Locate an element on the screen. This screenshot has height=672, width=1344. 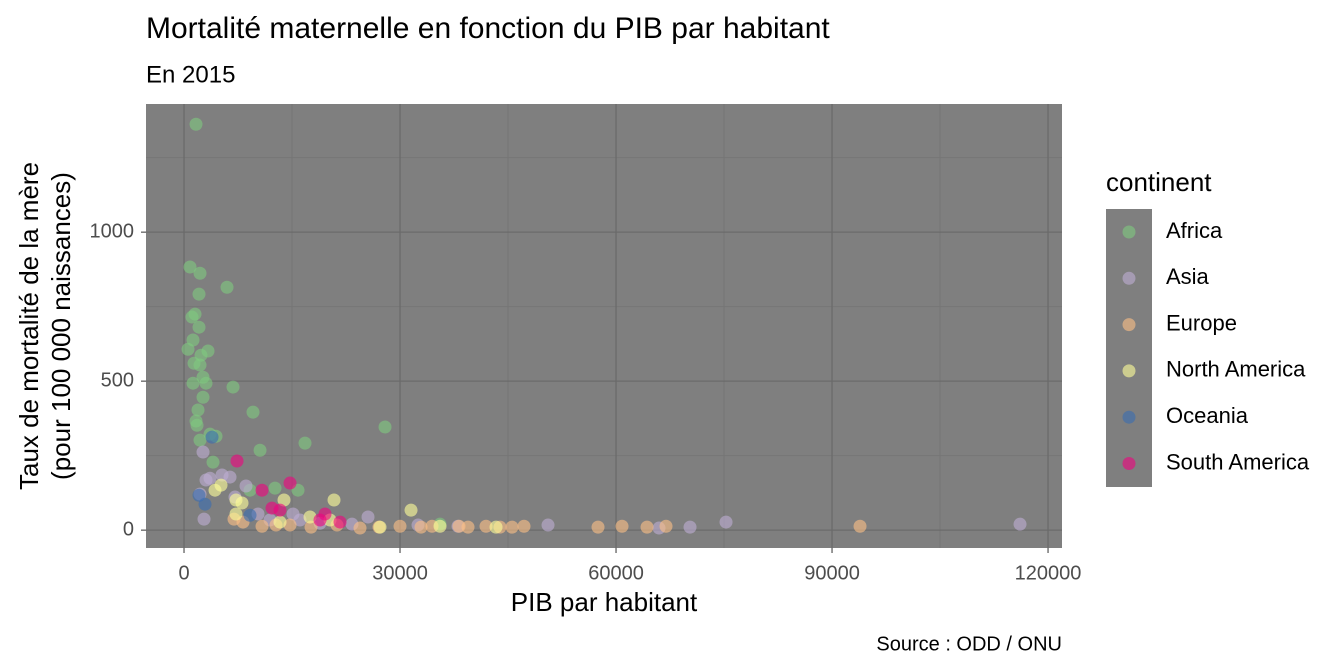
x-tick-label: 0 is located at coordinates (183, 573).